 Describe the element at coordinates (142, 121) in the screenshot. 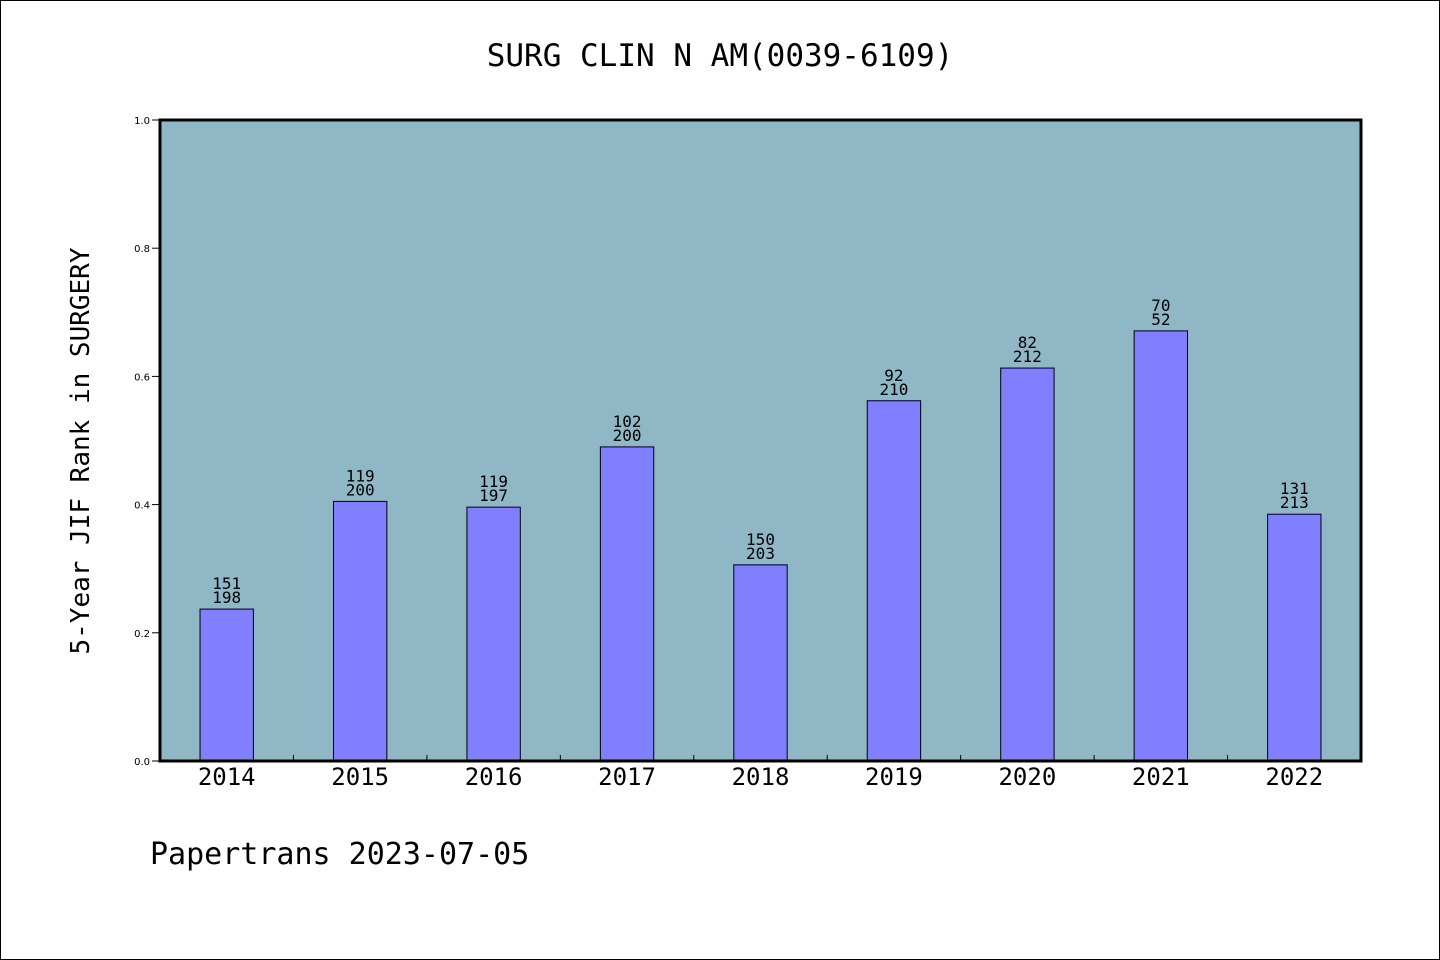

I see `y-tick-label: 1.0` at that location.